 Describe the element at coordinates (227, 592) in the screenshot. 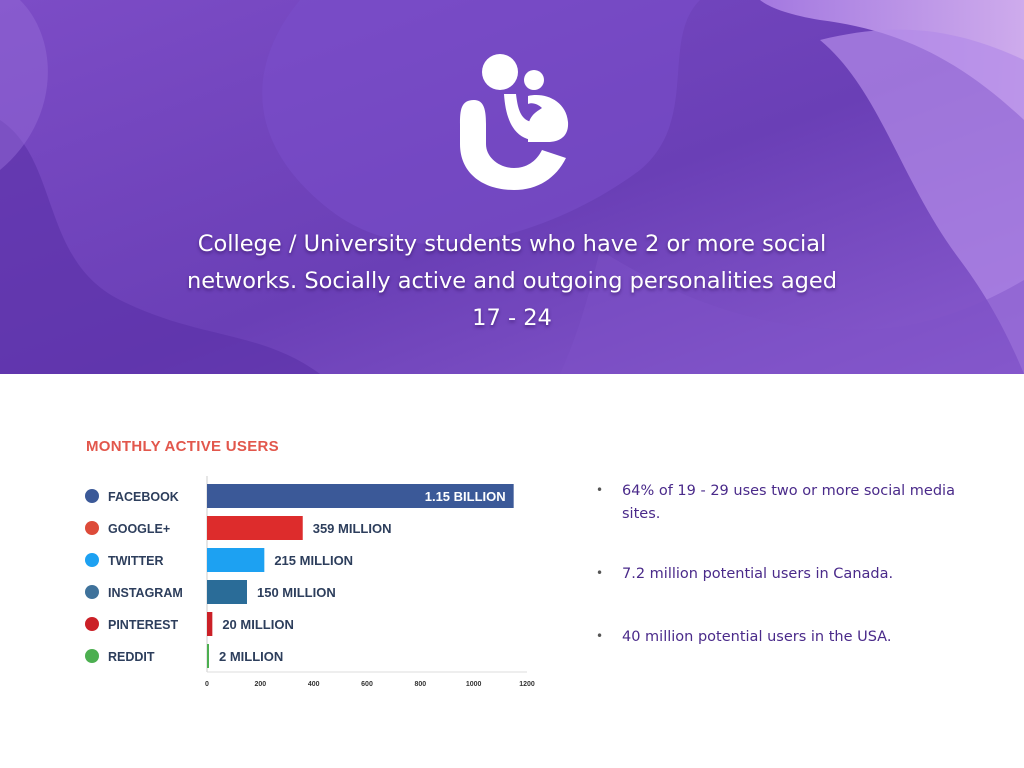

I see `bar-instagram` at that location.